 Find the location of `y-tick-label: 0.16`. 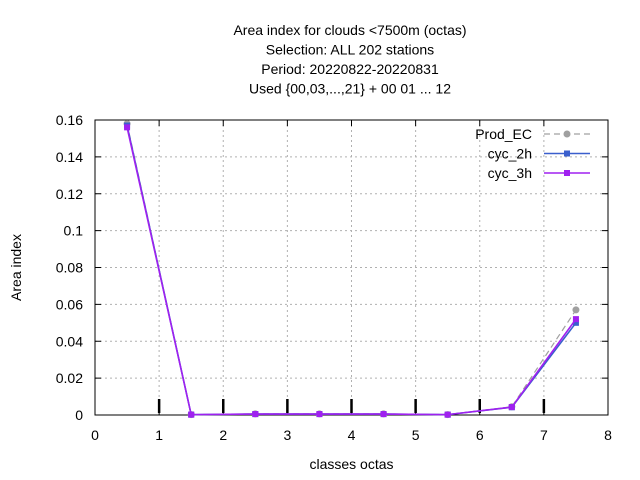

y-tick-label: 0.16 is located at coordinates (69, 120).